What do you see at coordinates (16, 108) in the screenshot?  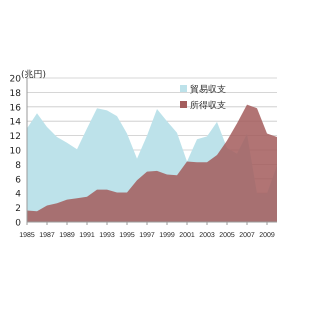 I see `y-tick-label: 16` at bounding box center [16, 108].